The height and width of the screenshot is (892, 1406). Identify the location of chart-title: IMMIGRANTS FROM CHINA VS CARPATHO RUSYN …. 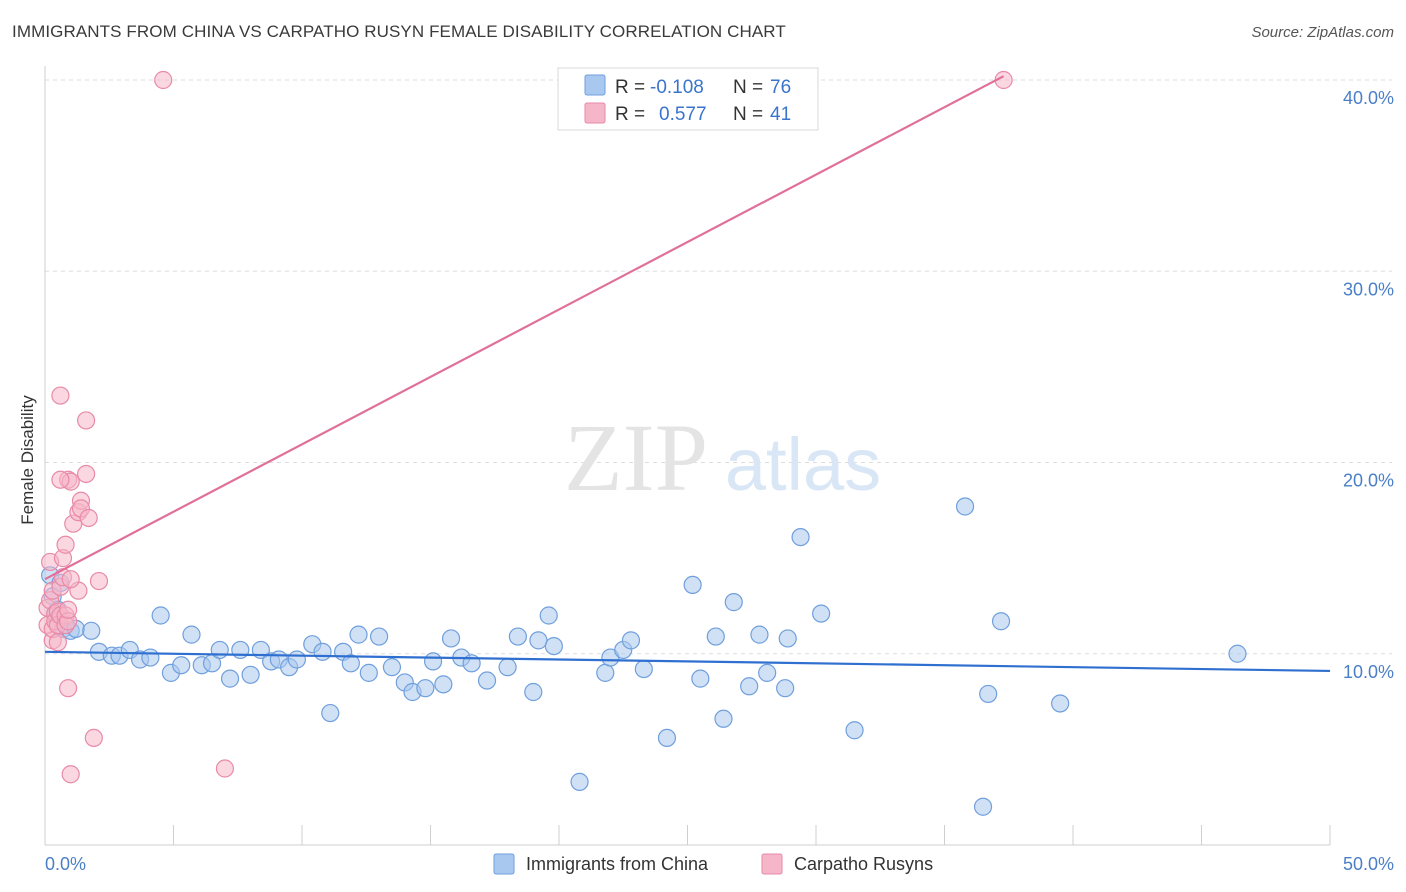
(399, 31).